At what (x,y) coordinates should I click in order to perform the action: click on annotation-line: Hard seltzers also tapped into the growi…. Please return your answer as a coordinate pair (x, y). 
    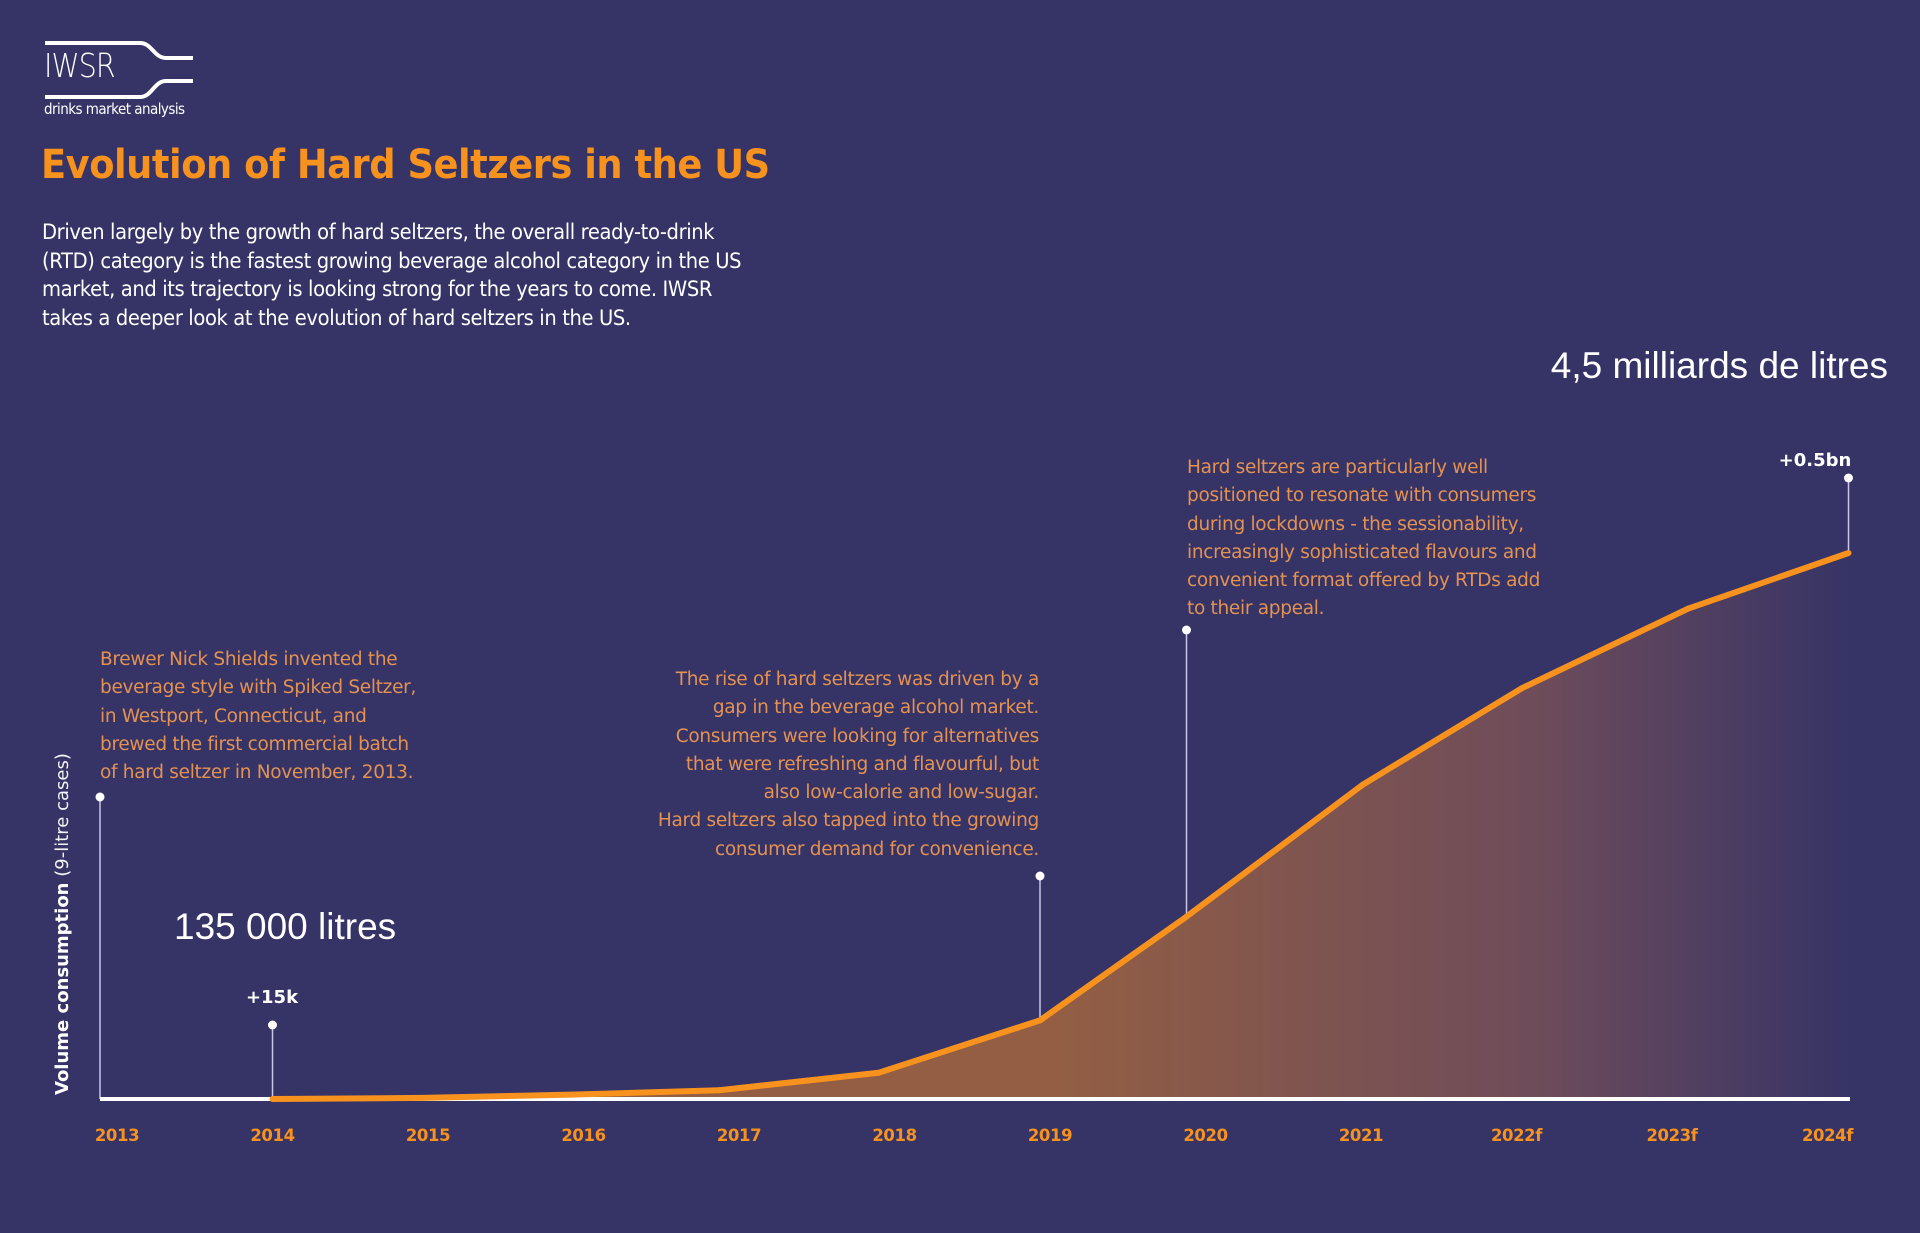
    Looking at the image, I should click on (848, 821).